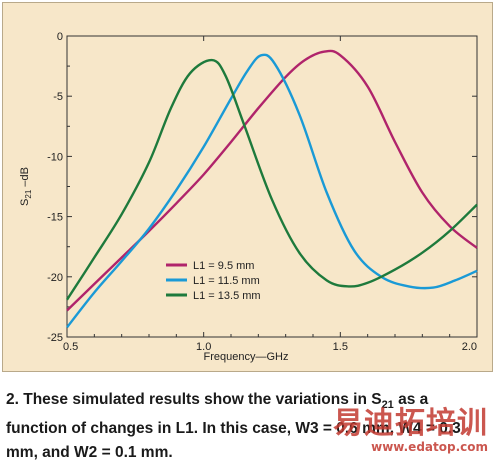 Image resolution: width=496 pixels, height=465 pixels. I want to click on watermark: 易迪拓培训 www.edatop.com, so click(410, 426).